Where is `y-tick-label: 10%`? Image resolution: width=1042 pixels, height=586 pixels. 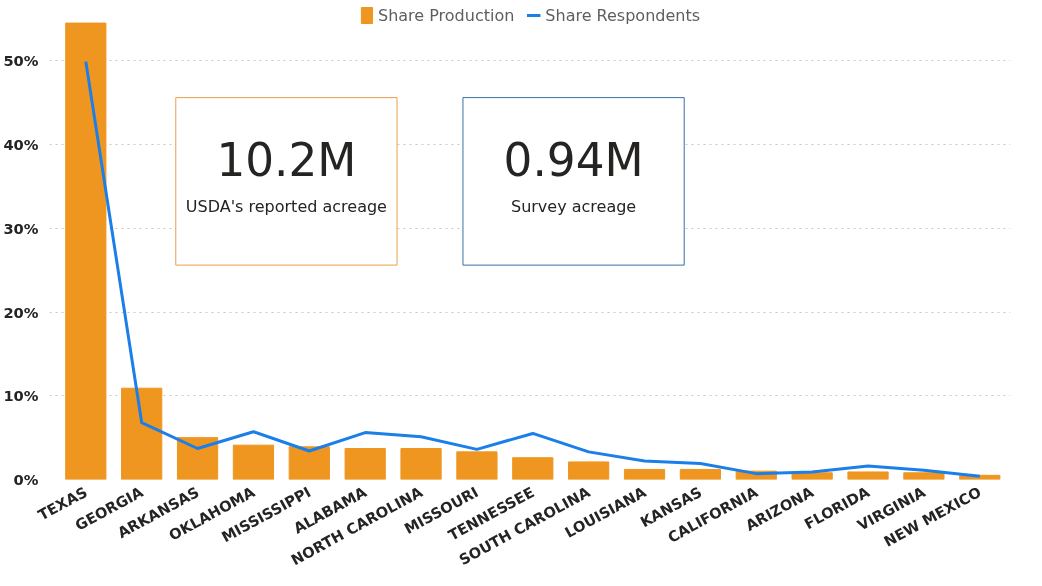 y-tick-label: 10% is located at coordinates (21, 396).